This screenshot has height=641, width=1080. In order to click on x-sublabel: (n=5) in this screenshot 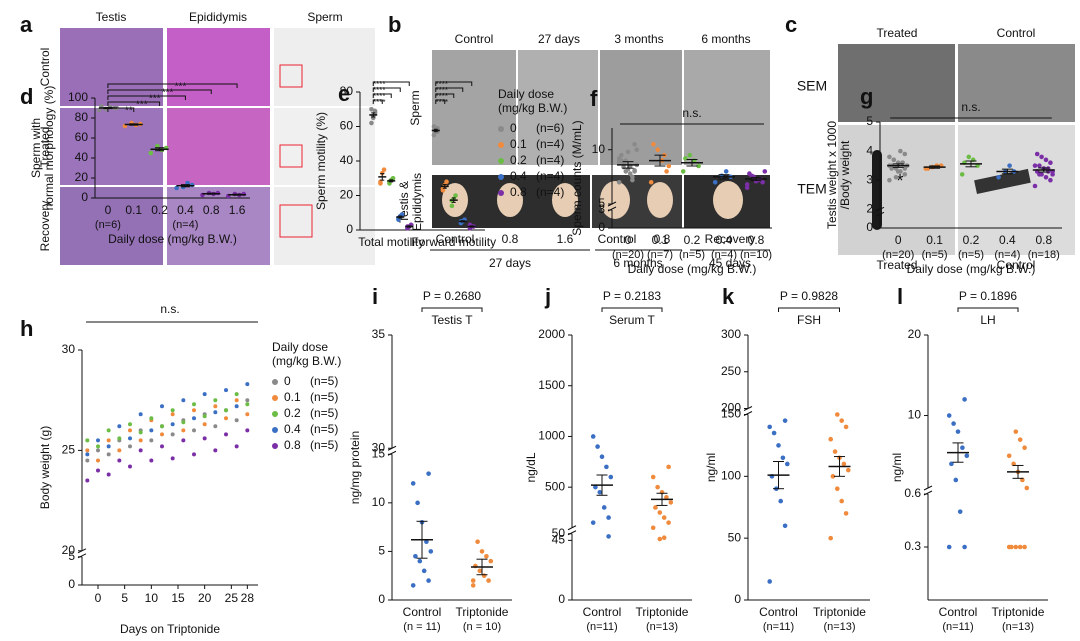, I will do `click(692, 255)`.